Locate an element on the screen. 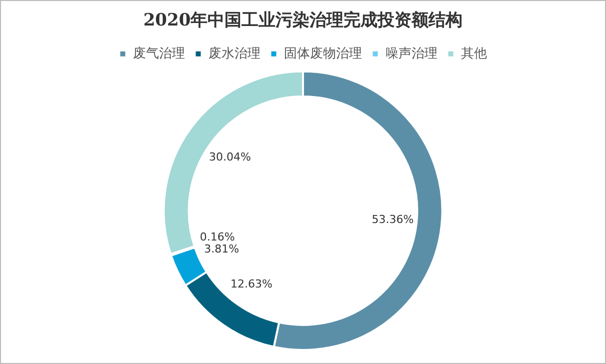  legend-label: 噪声治理 is located at coordinates (411, 54).